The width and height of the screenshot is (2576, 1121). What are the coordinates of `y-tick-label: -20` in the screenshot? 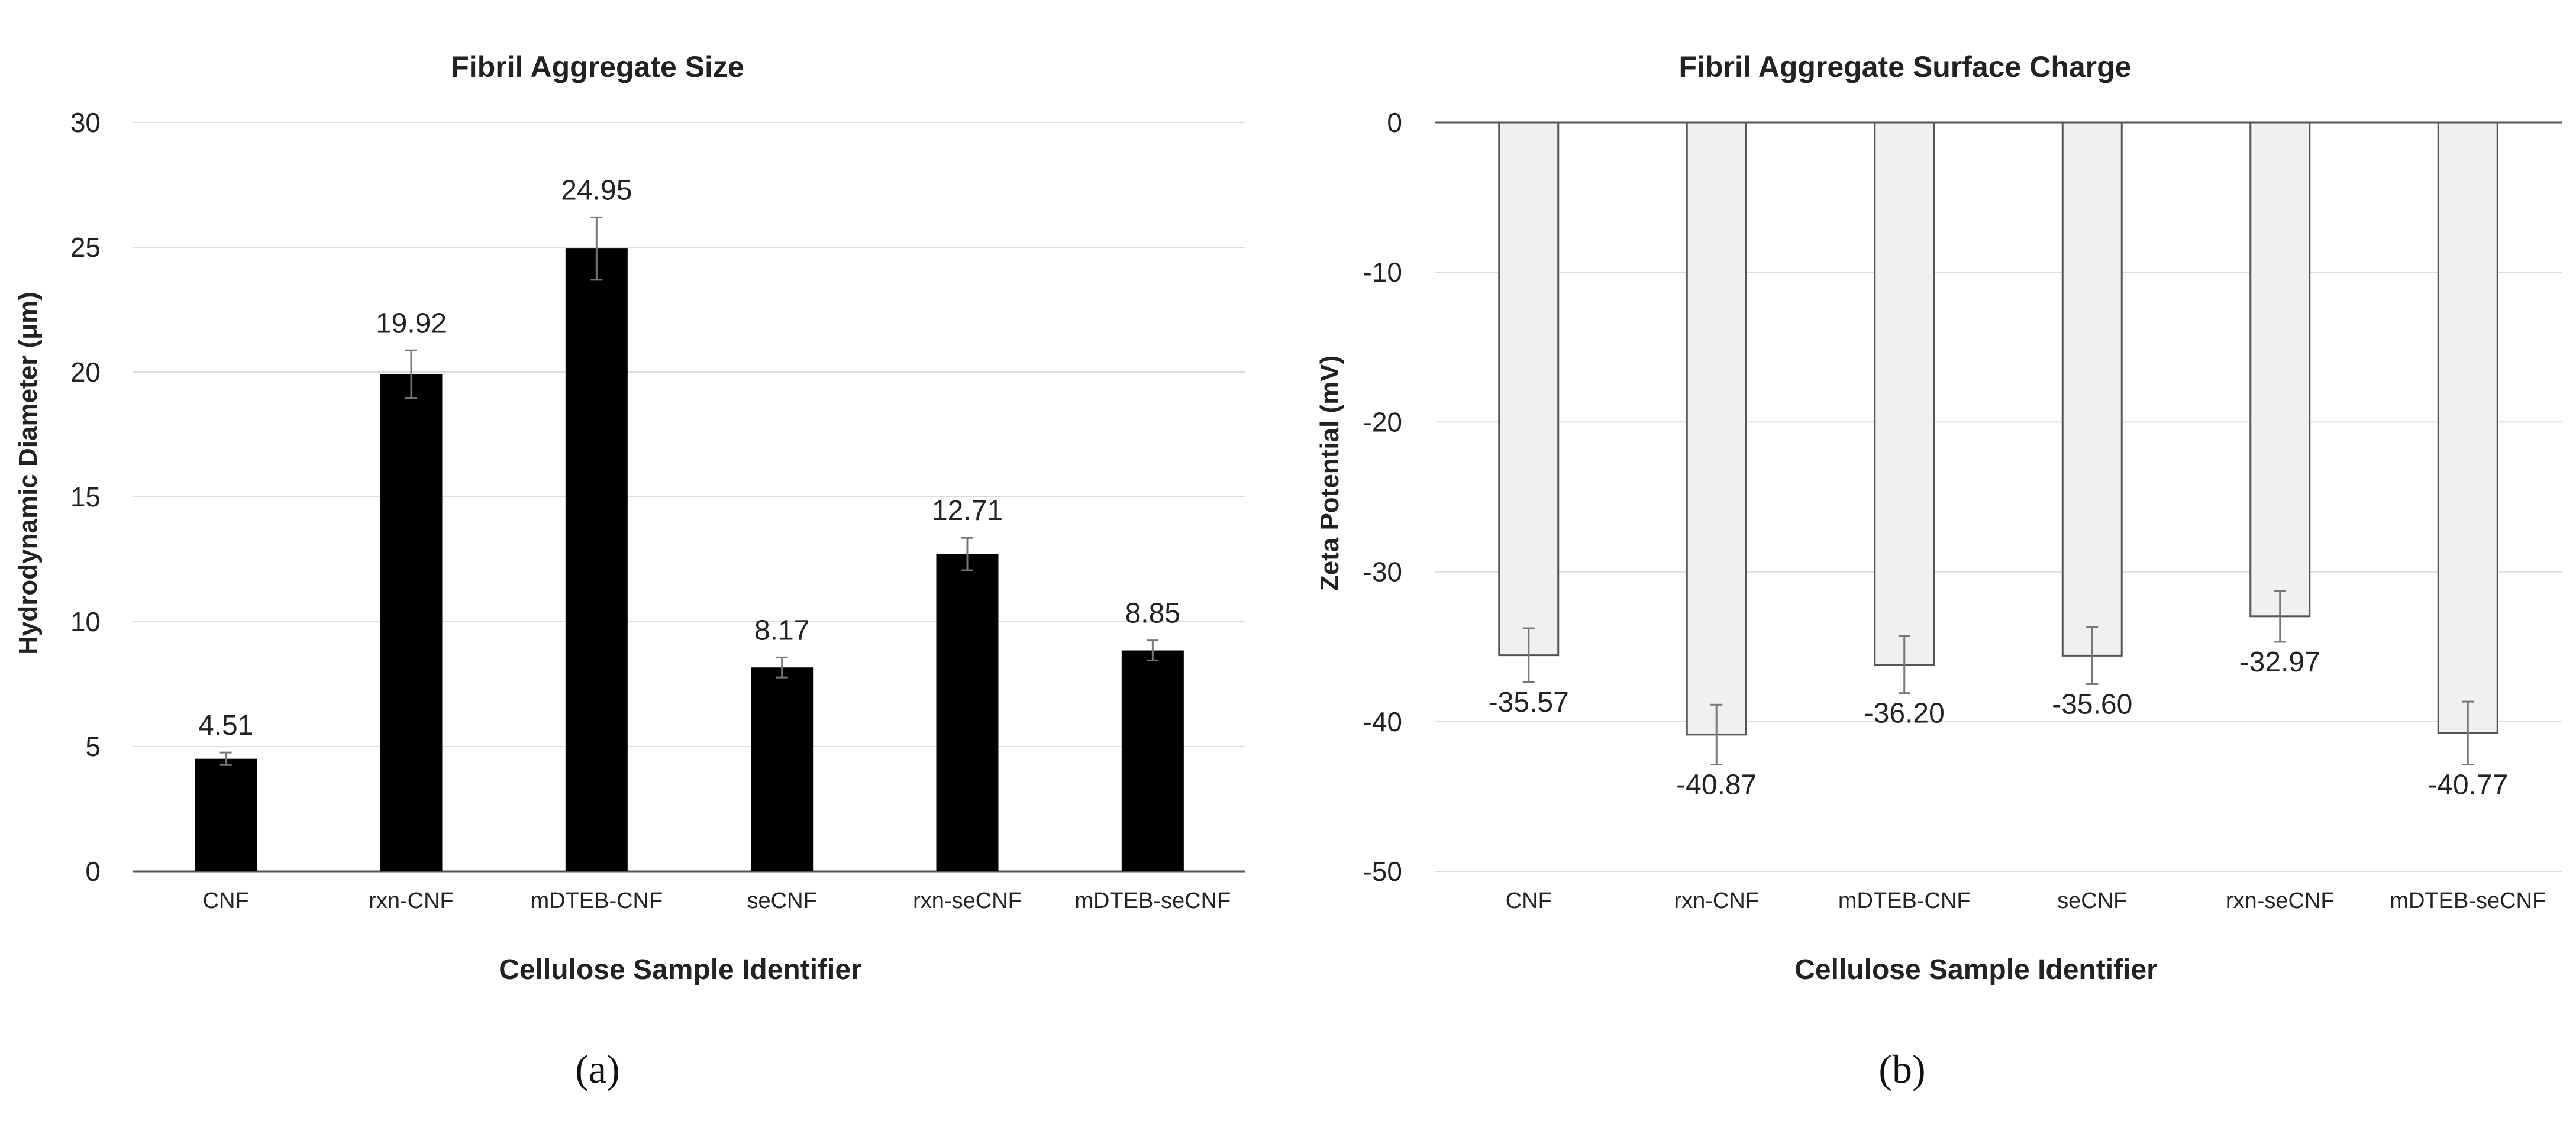 It's located at (1382, 422).